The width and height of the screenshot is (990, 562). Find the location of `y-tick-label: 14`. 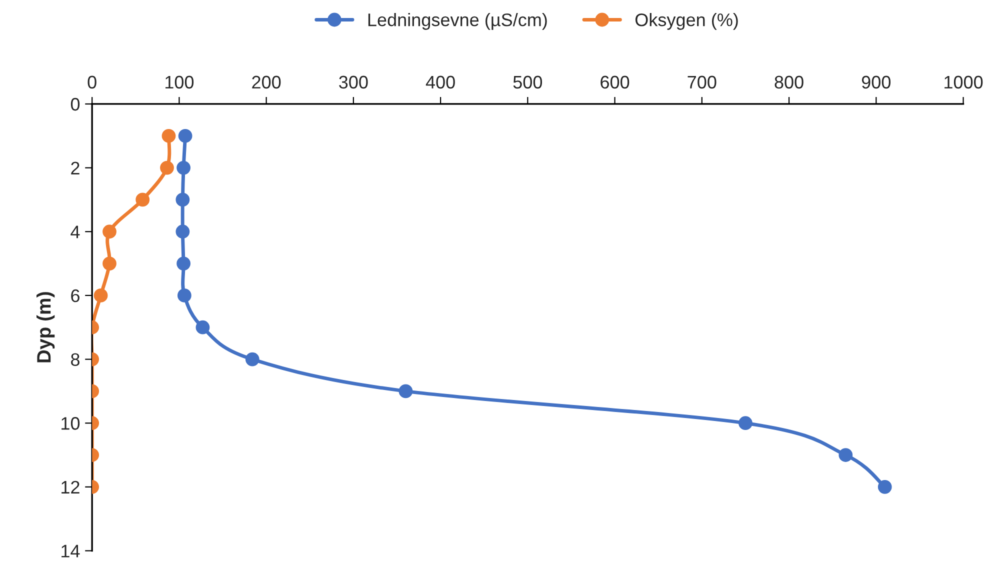

y-tick-label: 14 is located at coordinates (71, 551).